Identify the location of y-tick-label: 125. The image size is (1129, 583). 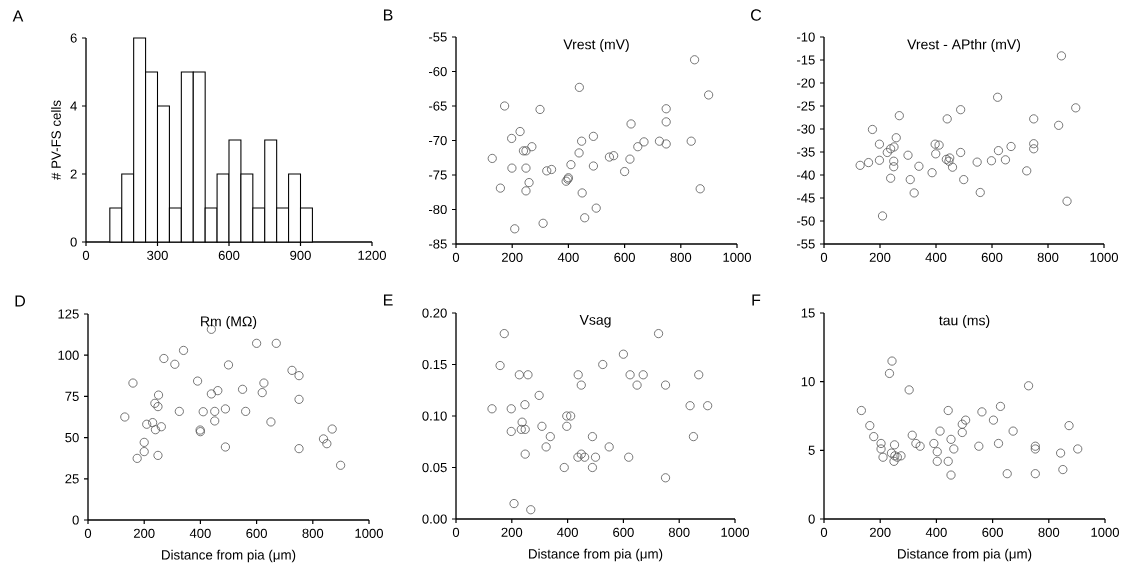
(68, 314).